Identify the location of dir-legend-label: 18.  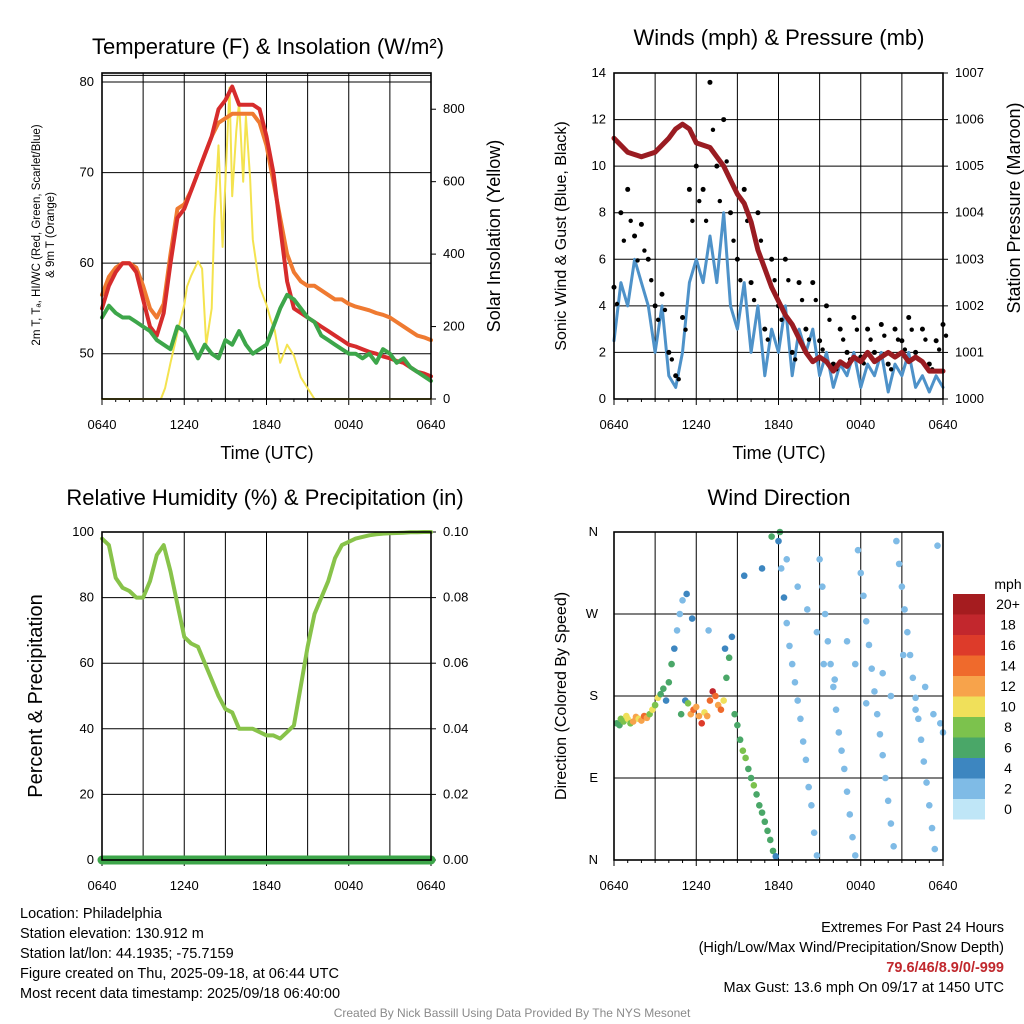
(1008, 625).